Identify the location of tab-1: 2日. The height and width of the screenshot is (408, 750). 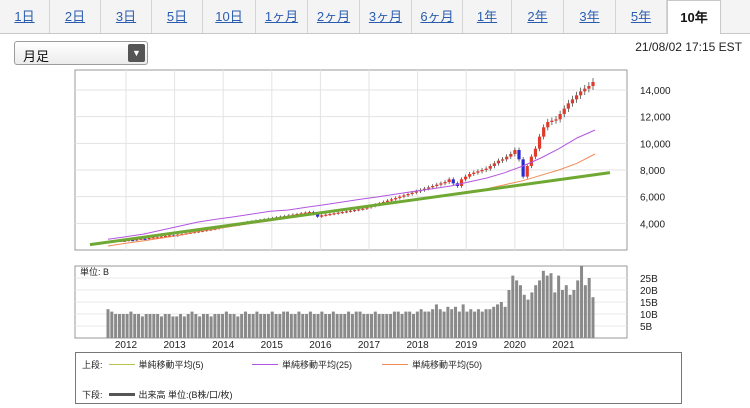
(75, 16).